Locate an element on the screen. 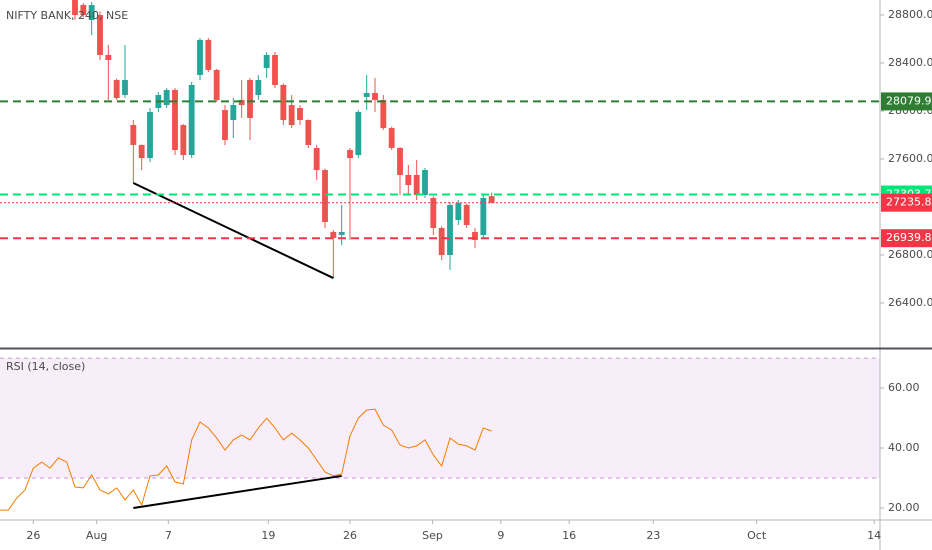  x-tick-label: 23 is located at coordinates (653, 535).